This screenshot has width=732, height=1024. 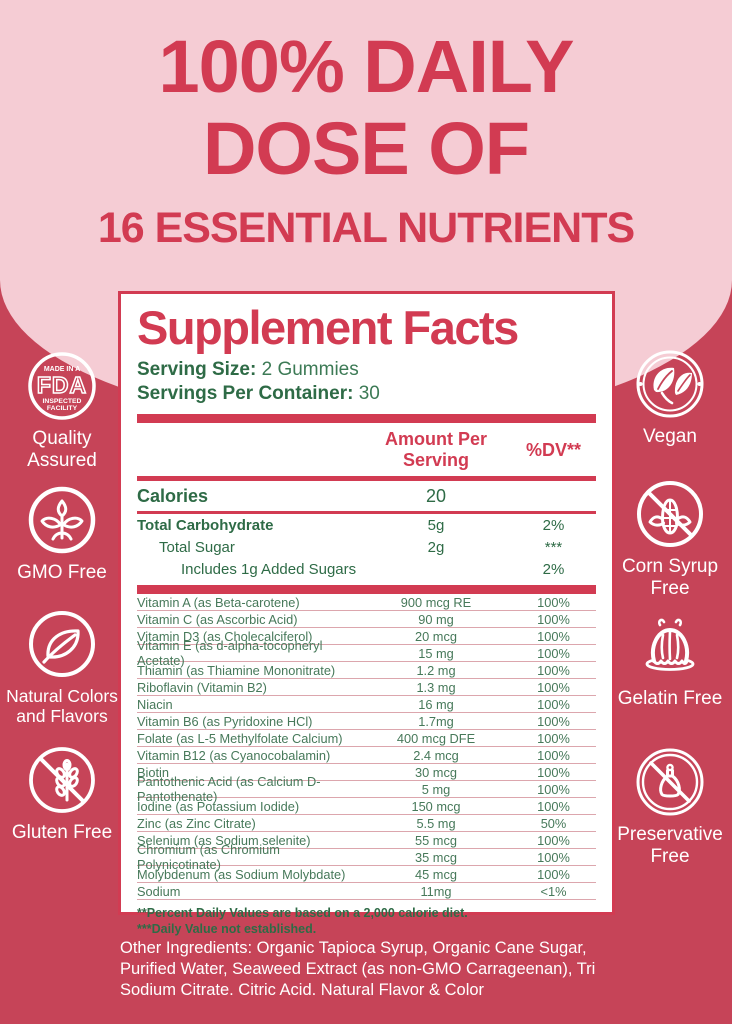 I want to click on svg-text: MADE IN A, so click(x=62, y=369).